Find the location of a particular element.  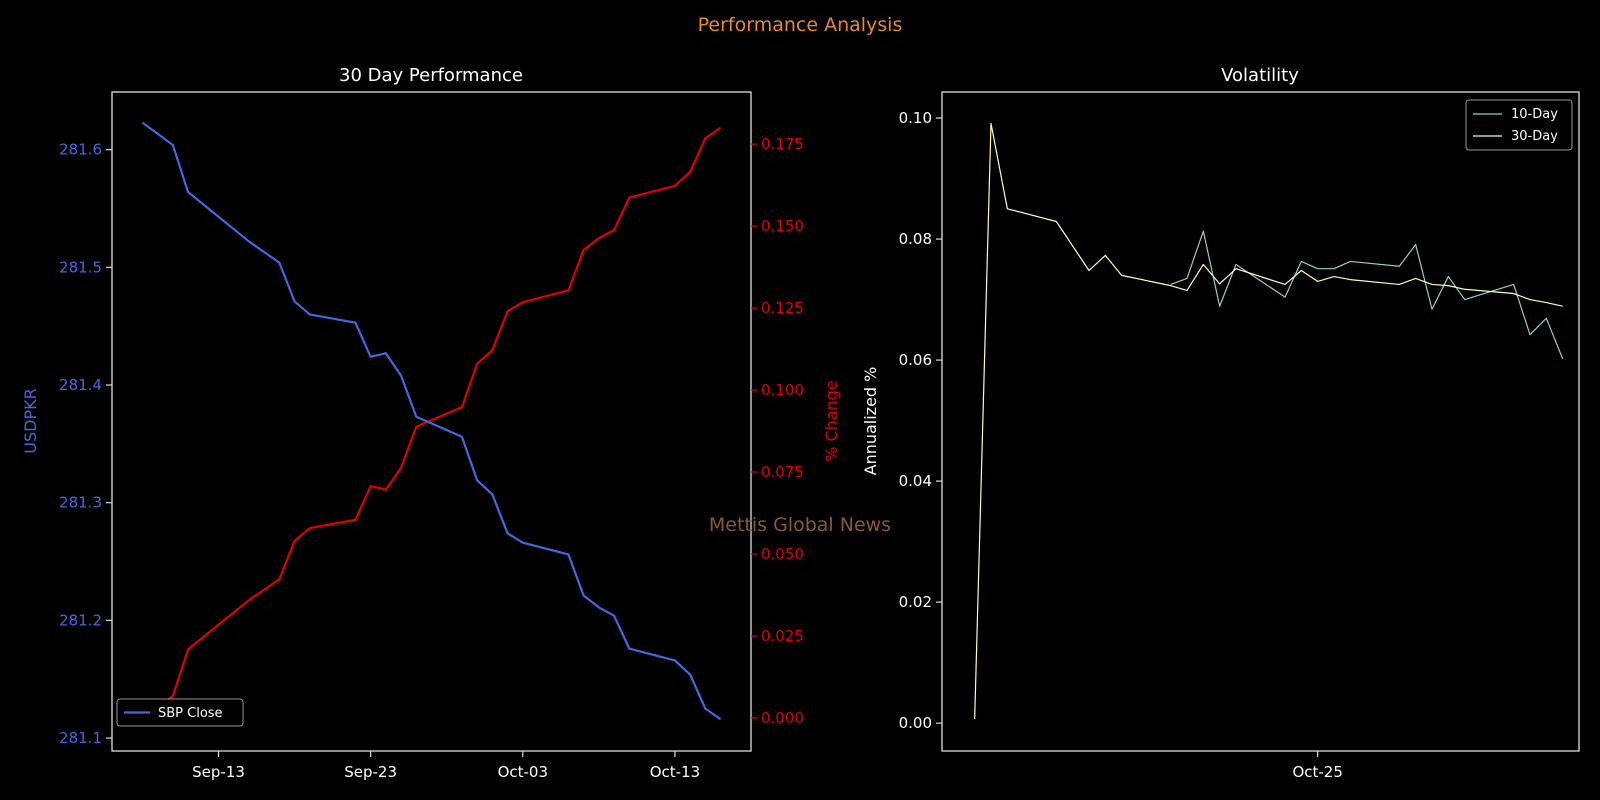

y-tick-label: 281.5 is located at coordinates (80, 267).